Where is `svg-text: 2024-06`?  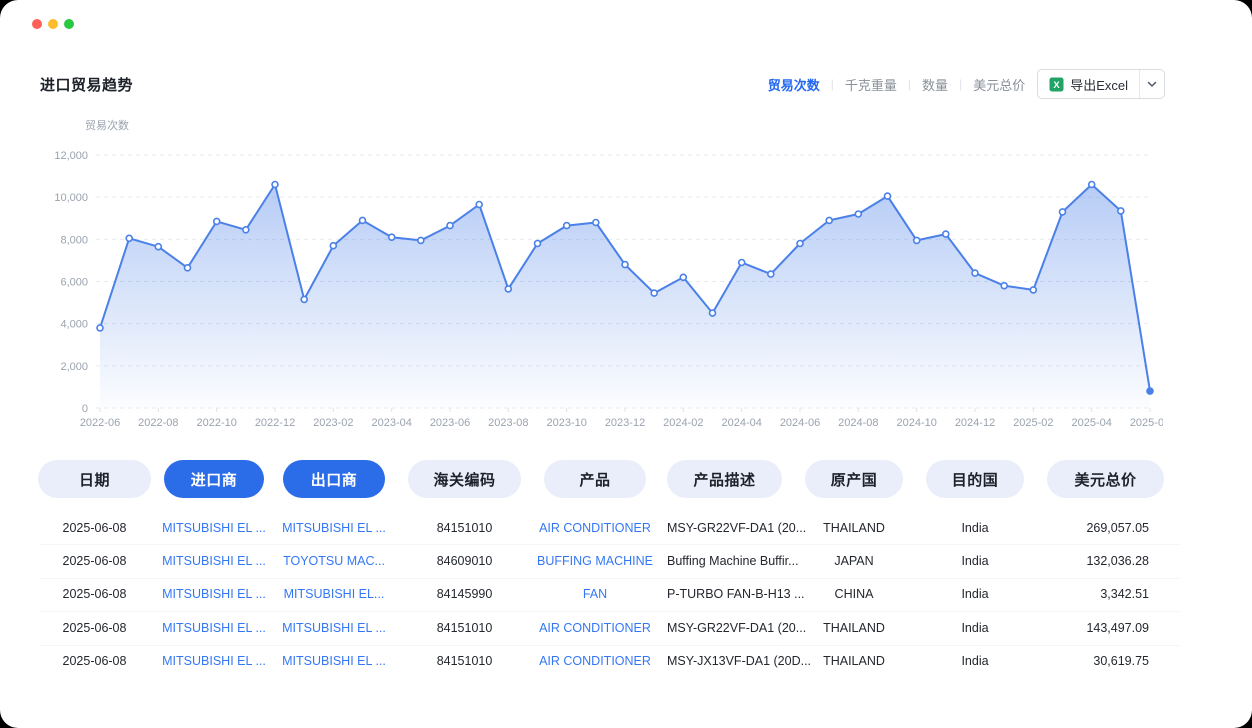
svg-text: 2024-06 is located at coordinates (800, 423).